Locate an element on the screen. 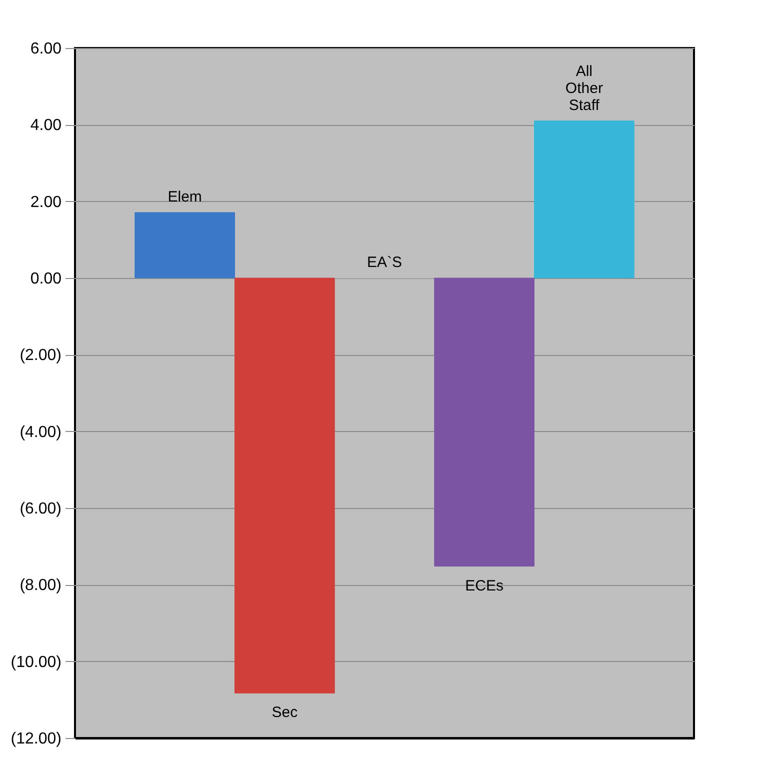 This screenshot has height=760, width=761. x-tick-label: Elem is located at coordinates (185, 197).